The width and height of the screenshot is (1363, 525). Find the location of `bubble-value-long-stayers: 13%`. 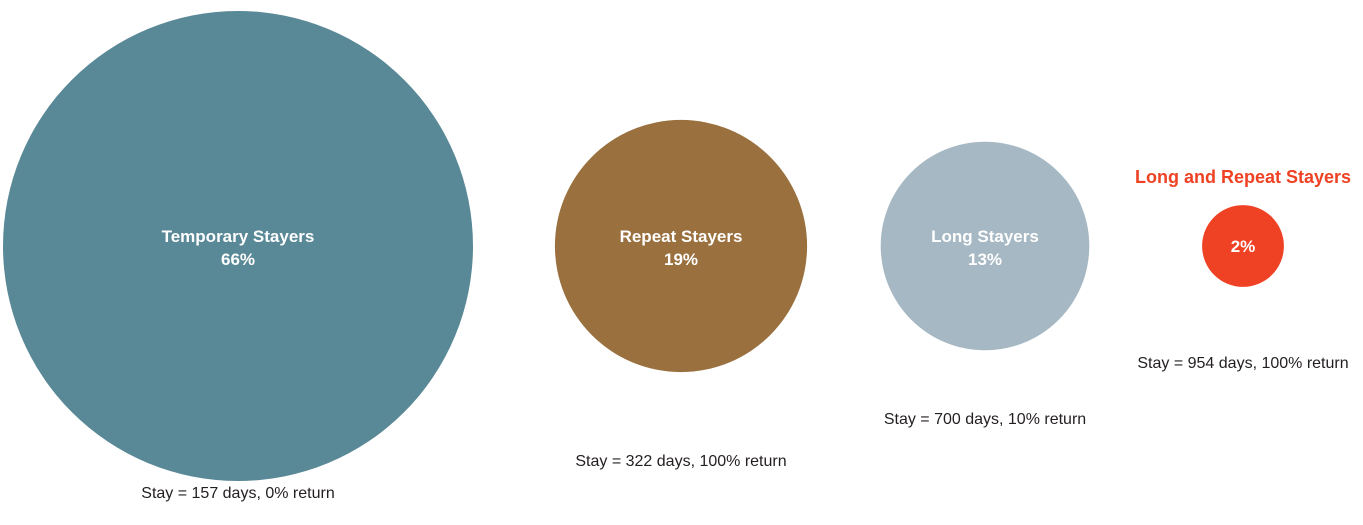

bubble-value-long-stayers: 13% is located at coordinates (985, 259).